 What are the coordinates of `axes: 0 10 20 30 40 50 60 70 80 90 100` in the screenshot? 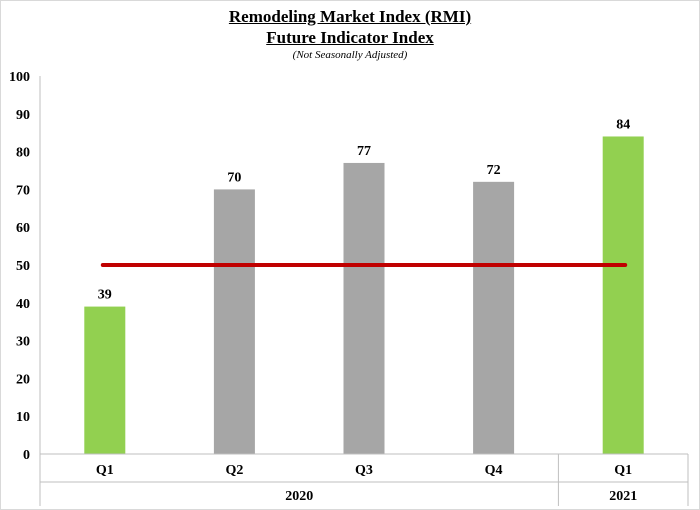 It's located at (25, 266).